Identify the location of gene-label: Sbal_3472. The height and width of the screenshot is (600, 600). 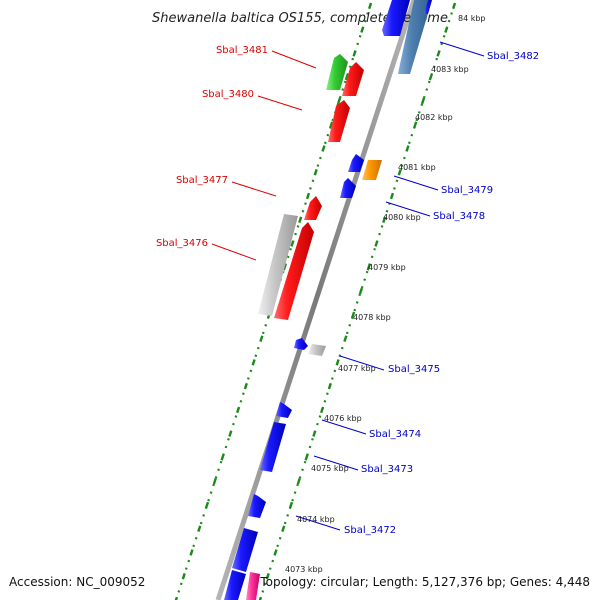
(370, 530).